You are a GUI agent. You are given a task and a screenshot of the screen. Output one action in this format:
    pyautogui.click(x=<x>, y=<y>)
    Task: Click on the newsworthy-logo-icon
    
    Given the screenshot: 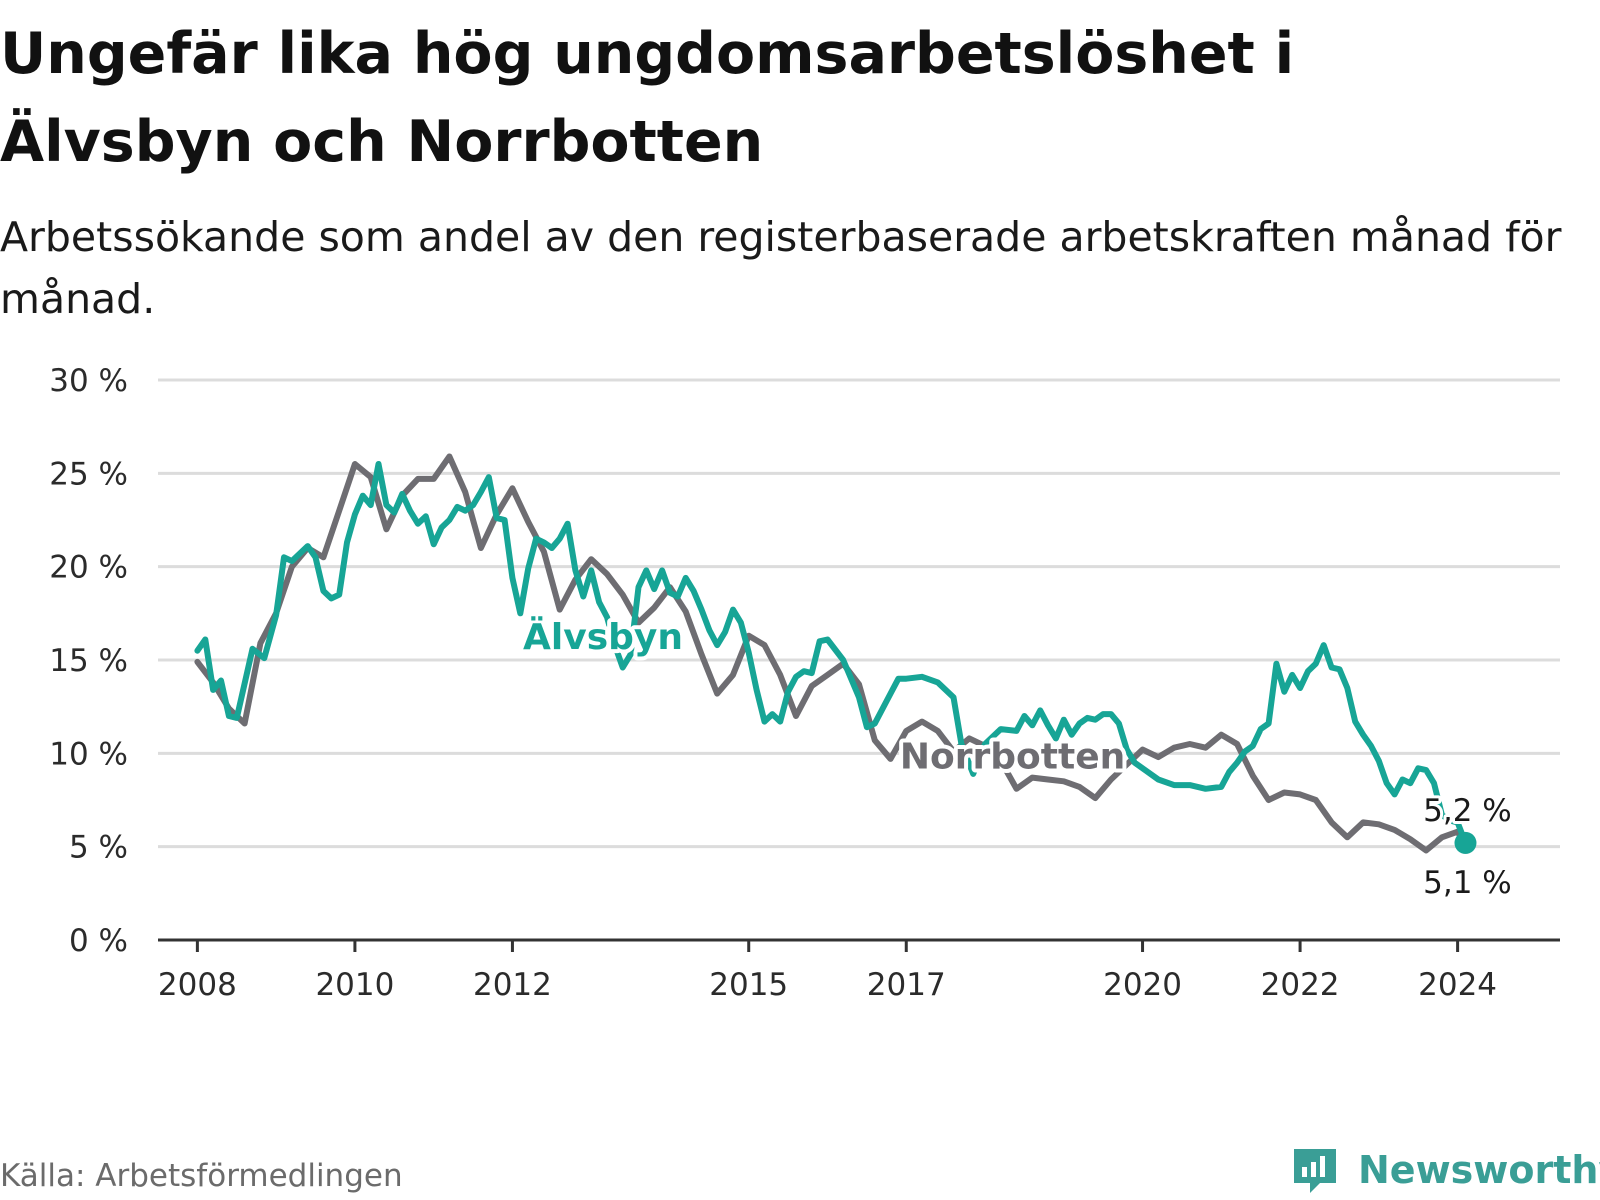 What is the action you would take?
    pyautogui.click(x=1315, y=1171)
    